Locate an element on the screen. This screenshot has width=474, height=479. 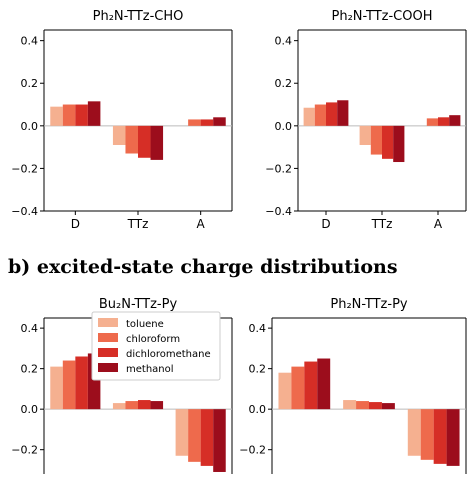
chart-title: Ph₂N-TTz-COOH is located at coordinates (382, 16).